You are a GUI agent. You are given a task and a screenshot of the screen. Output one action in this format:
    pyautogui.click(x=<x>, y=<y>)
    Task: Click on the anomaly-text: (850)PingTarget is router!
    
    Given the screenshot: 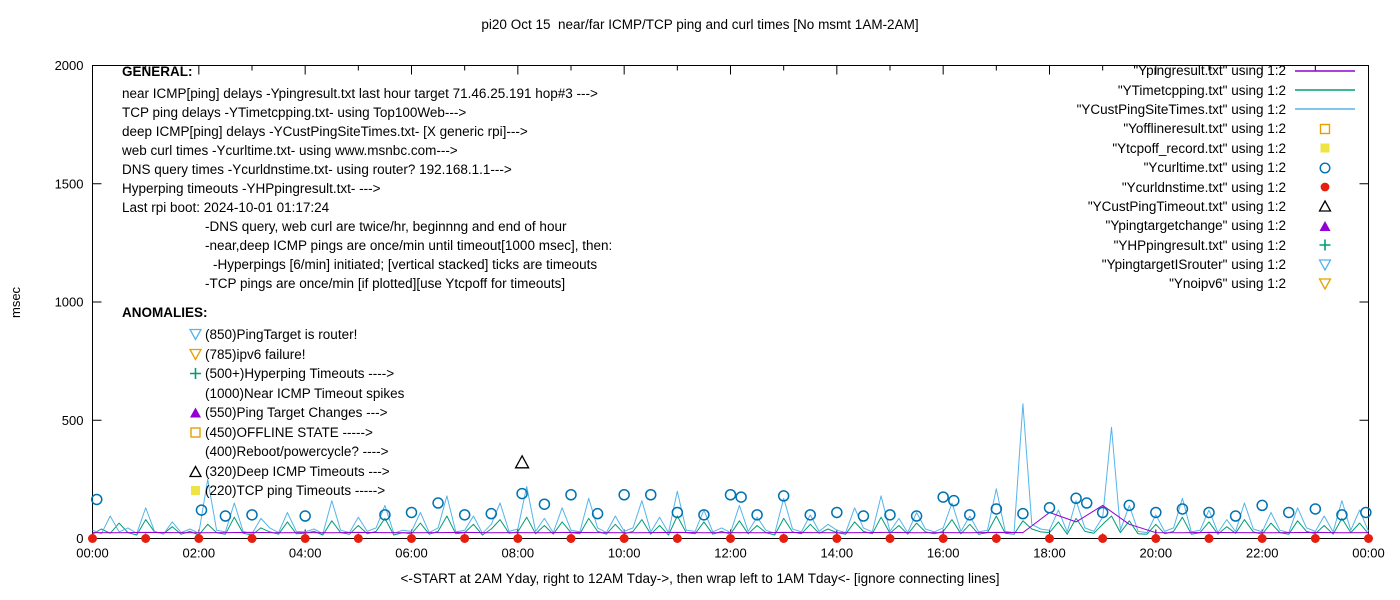 What is the action you would take?
    pyautogui.click(x=281, y=335)
    